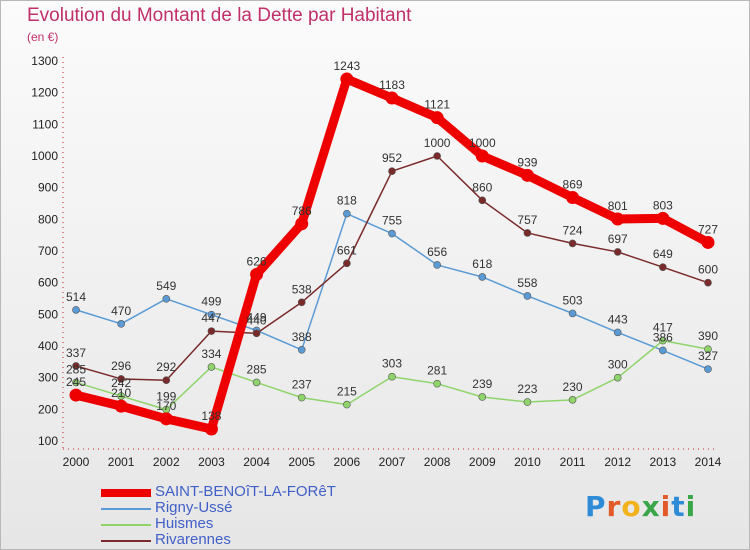 This screenshot has height=550, width=750. I want to click on legend-label: SAINT-BENOîT-LA-FORêT, so click(245, 491).